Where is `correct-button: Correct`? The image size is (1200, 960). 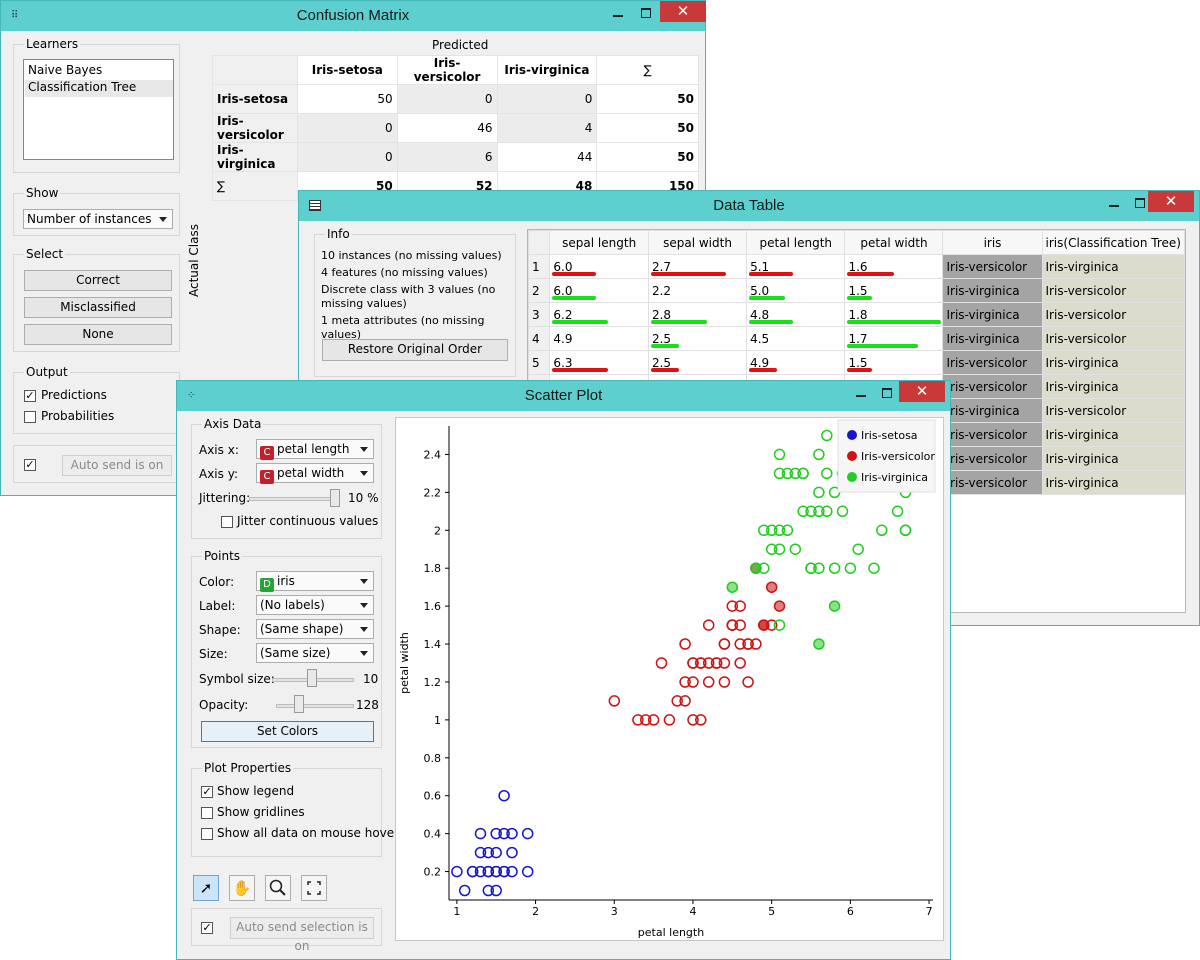
correct-button: Correct is located at coordinates (98, 280).